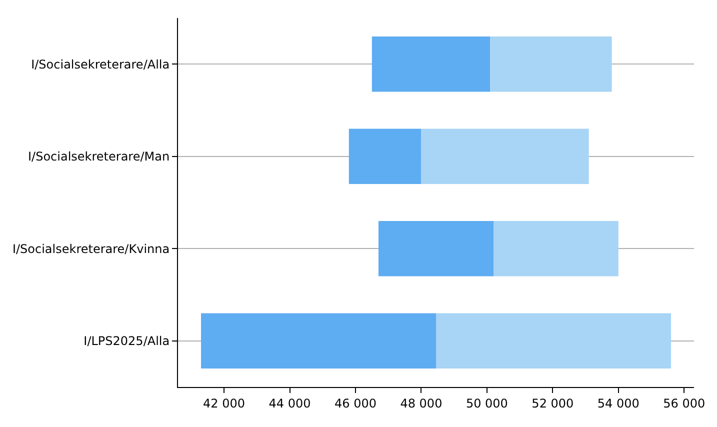 The image size is (717, 427). Describe the element at coordinates (618, 403) in the screenshot. I see `x-tick-label: 54 000` at that location.